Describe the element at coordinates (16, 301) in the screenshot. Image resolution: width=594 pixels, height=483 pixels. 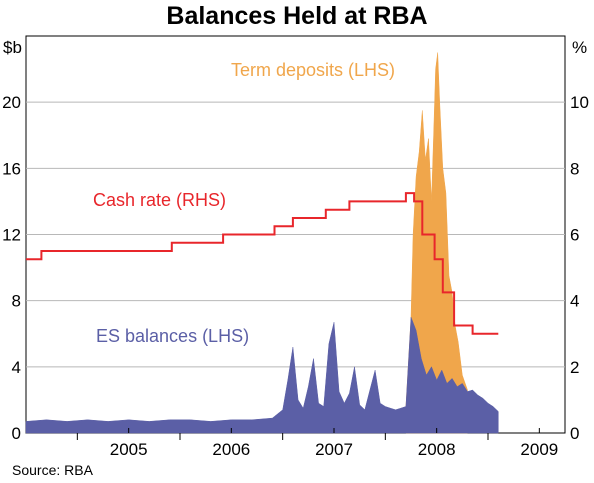
I see `left-tick-label: 8` at that location.